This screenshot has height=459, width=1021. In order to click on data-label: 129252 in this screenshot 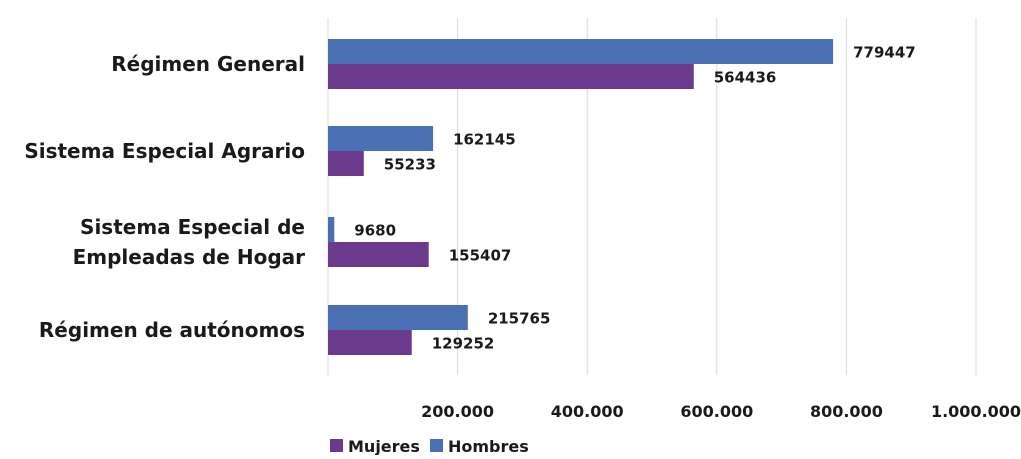, I will do `click(463, 344)`.